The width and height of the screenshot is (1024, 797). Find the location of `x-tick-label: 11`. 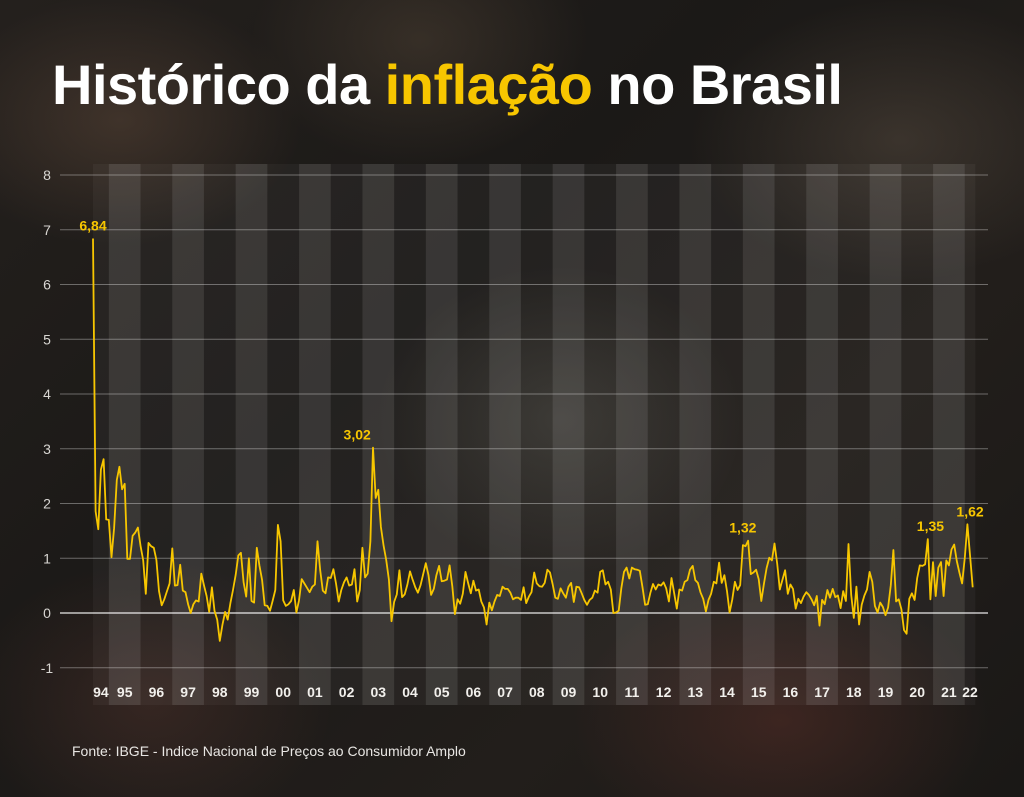

x-tick-label: 11 is located at coordinates (631, 692).